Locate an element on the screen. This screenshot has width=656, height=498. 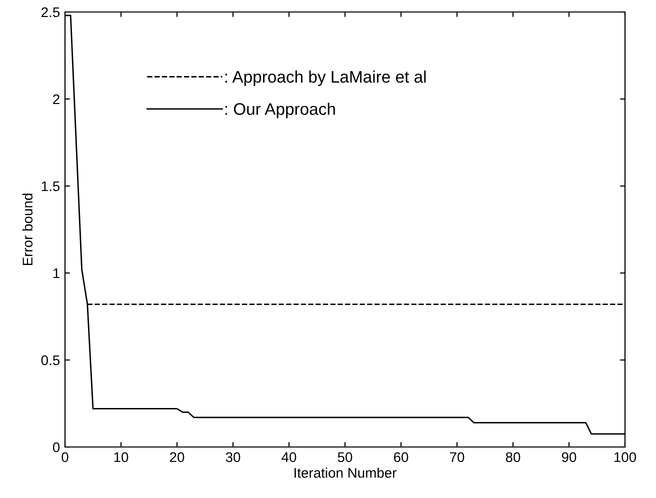
x-tick-label: 20 is located at coordinates (177, 457).